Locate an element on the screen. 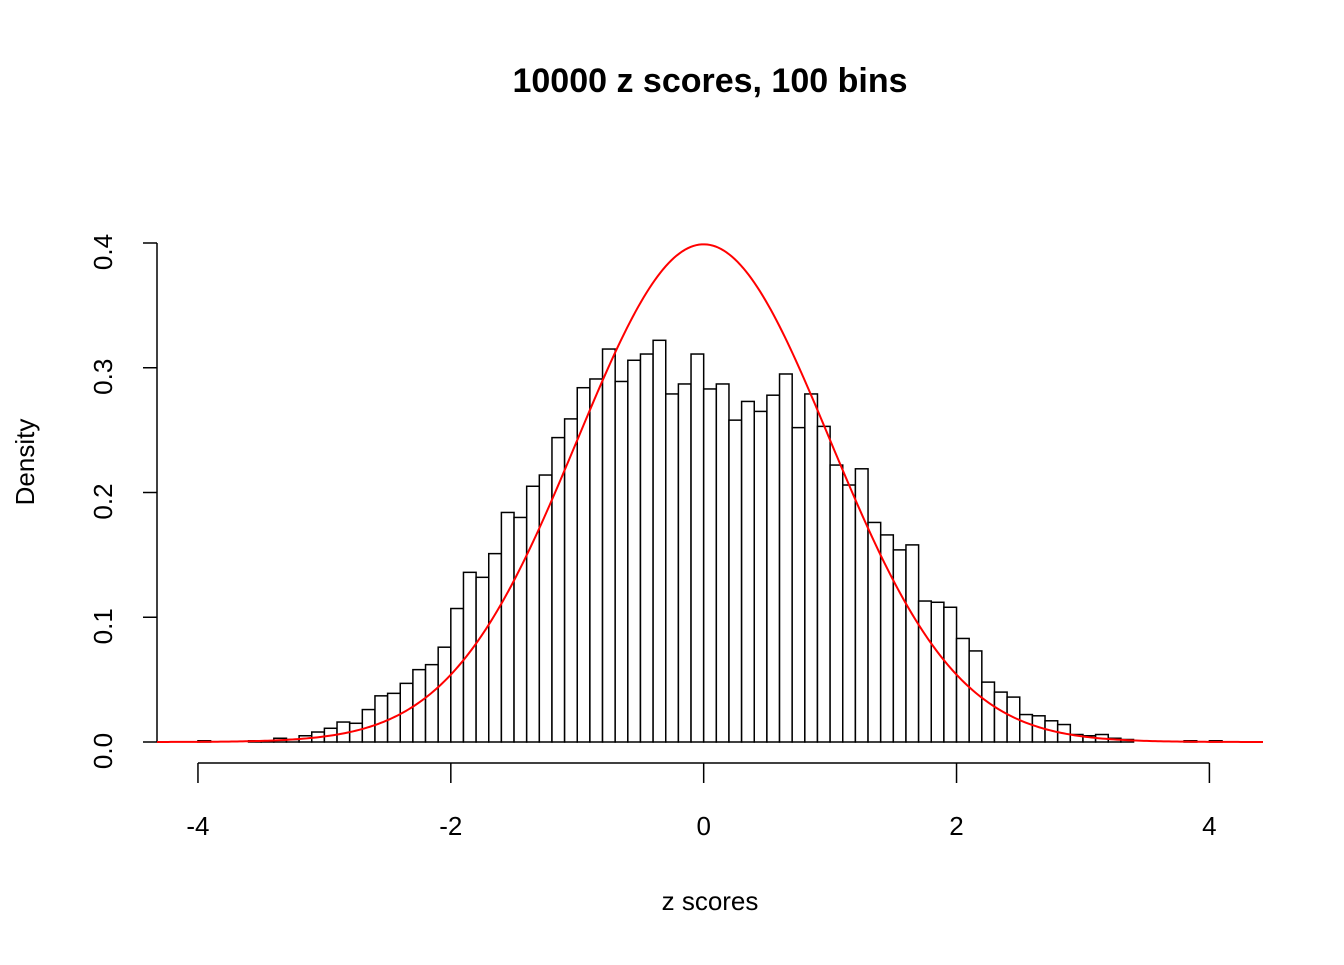 The height and width of the screenshot is (965, 1344). y-tick-label: 0.0 is located at coordinates (103, 751).